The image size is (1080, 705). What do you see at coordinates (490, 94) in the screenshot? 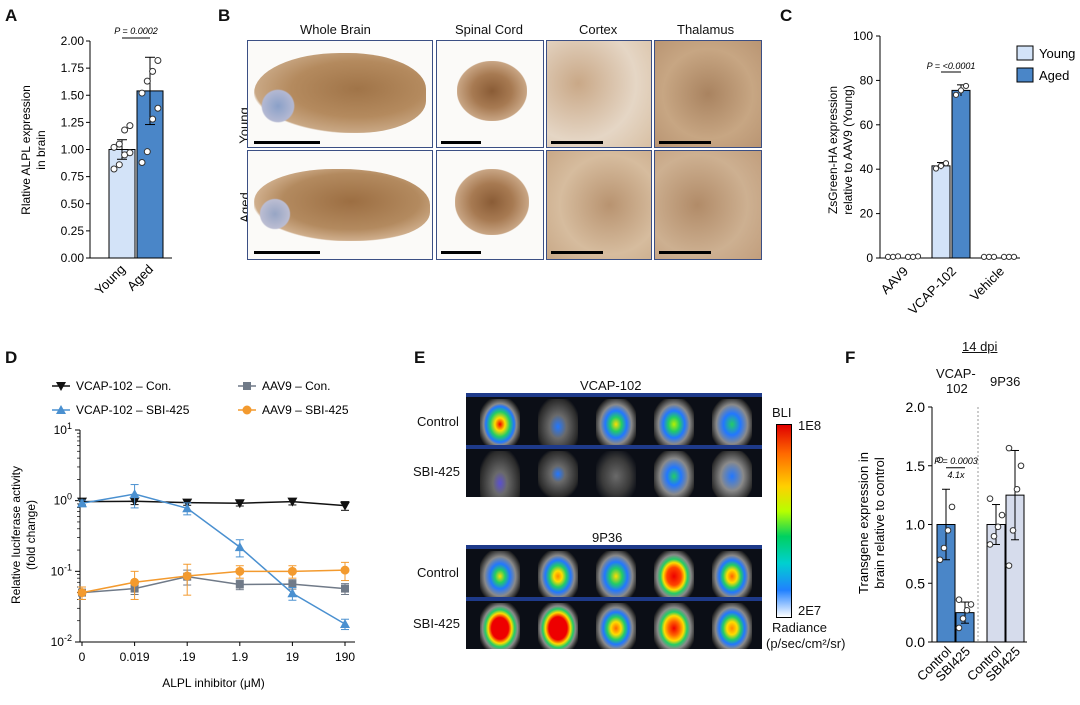
I see `spinal-cord-young-image` at bounding box center [490, 94].